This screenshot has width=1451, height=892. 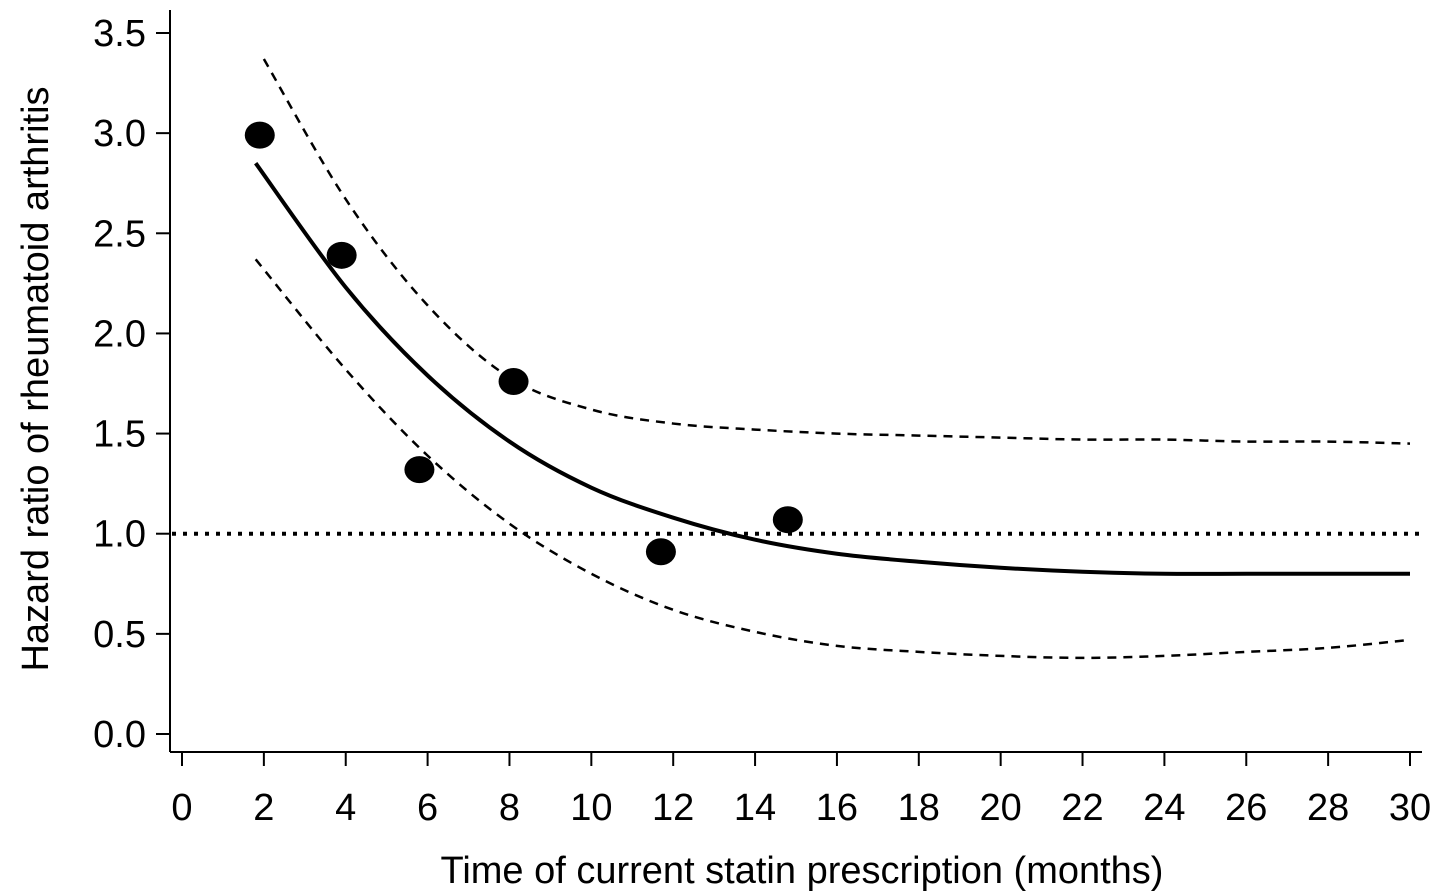 I want to click on x-tick-label: 8, so click(x=509, y=808).